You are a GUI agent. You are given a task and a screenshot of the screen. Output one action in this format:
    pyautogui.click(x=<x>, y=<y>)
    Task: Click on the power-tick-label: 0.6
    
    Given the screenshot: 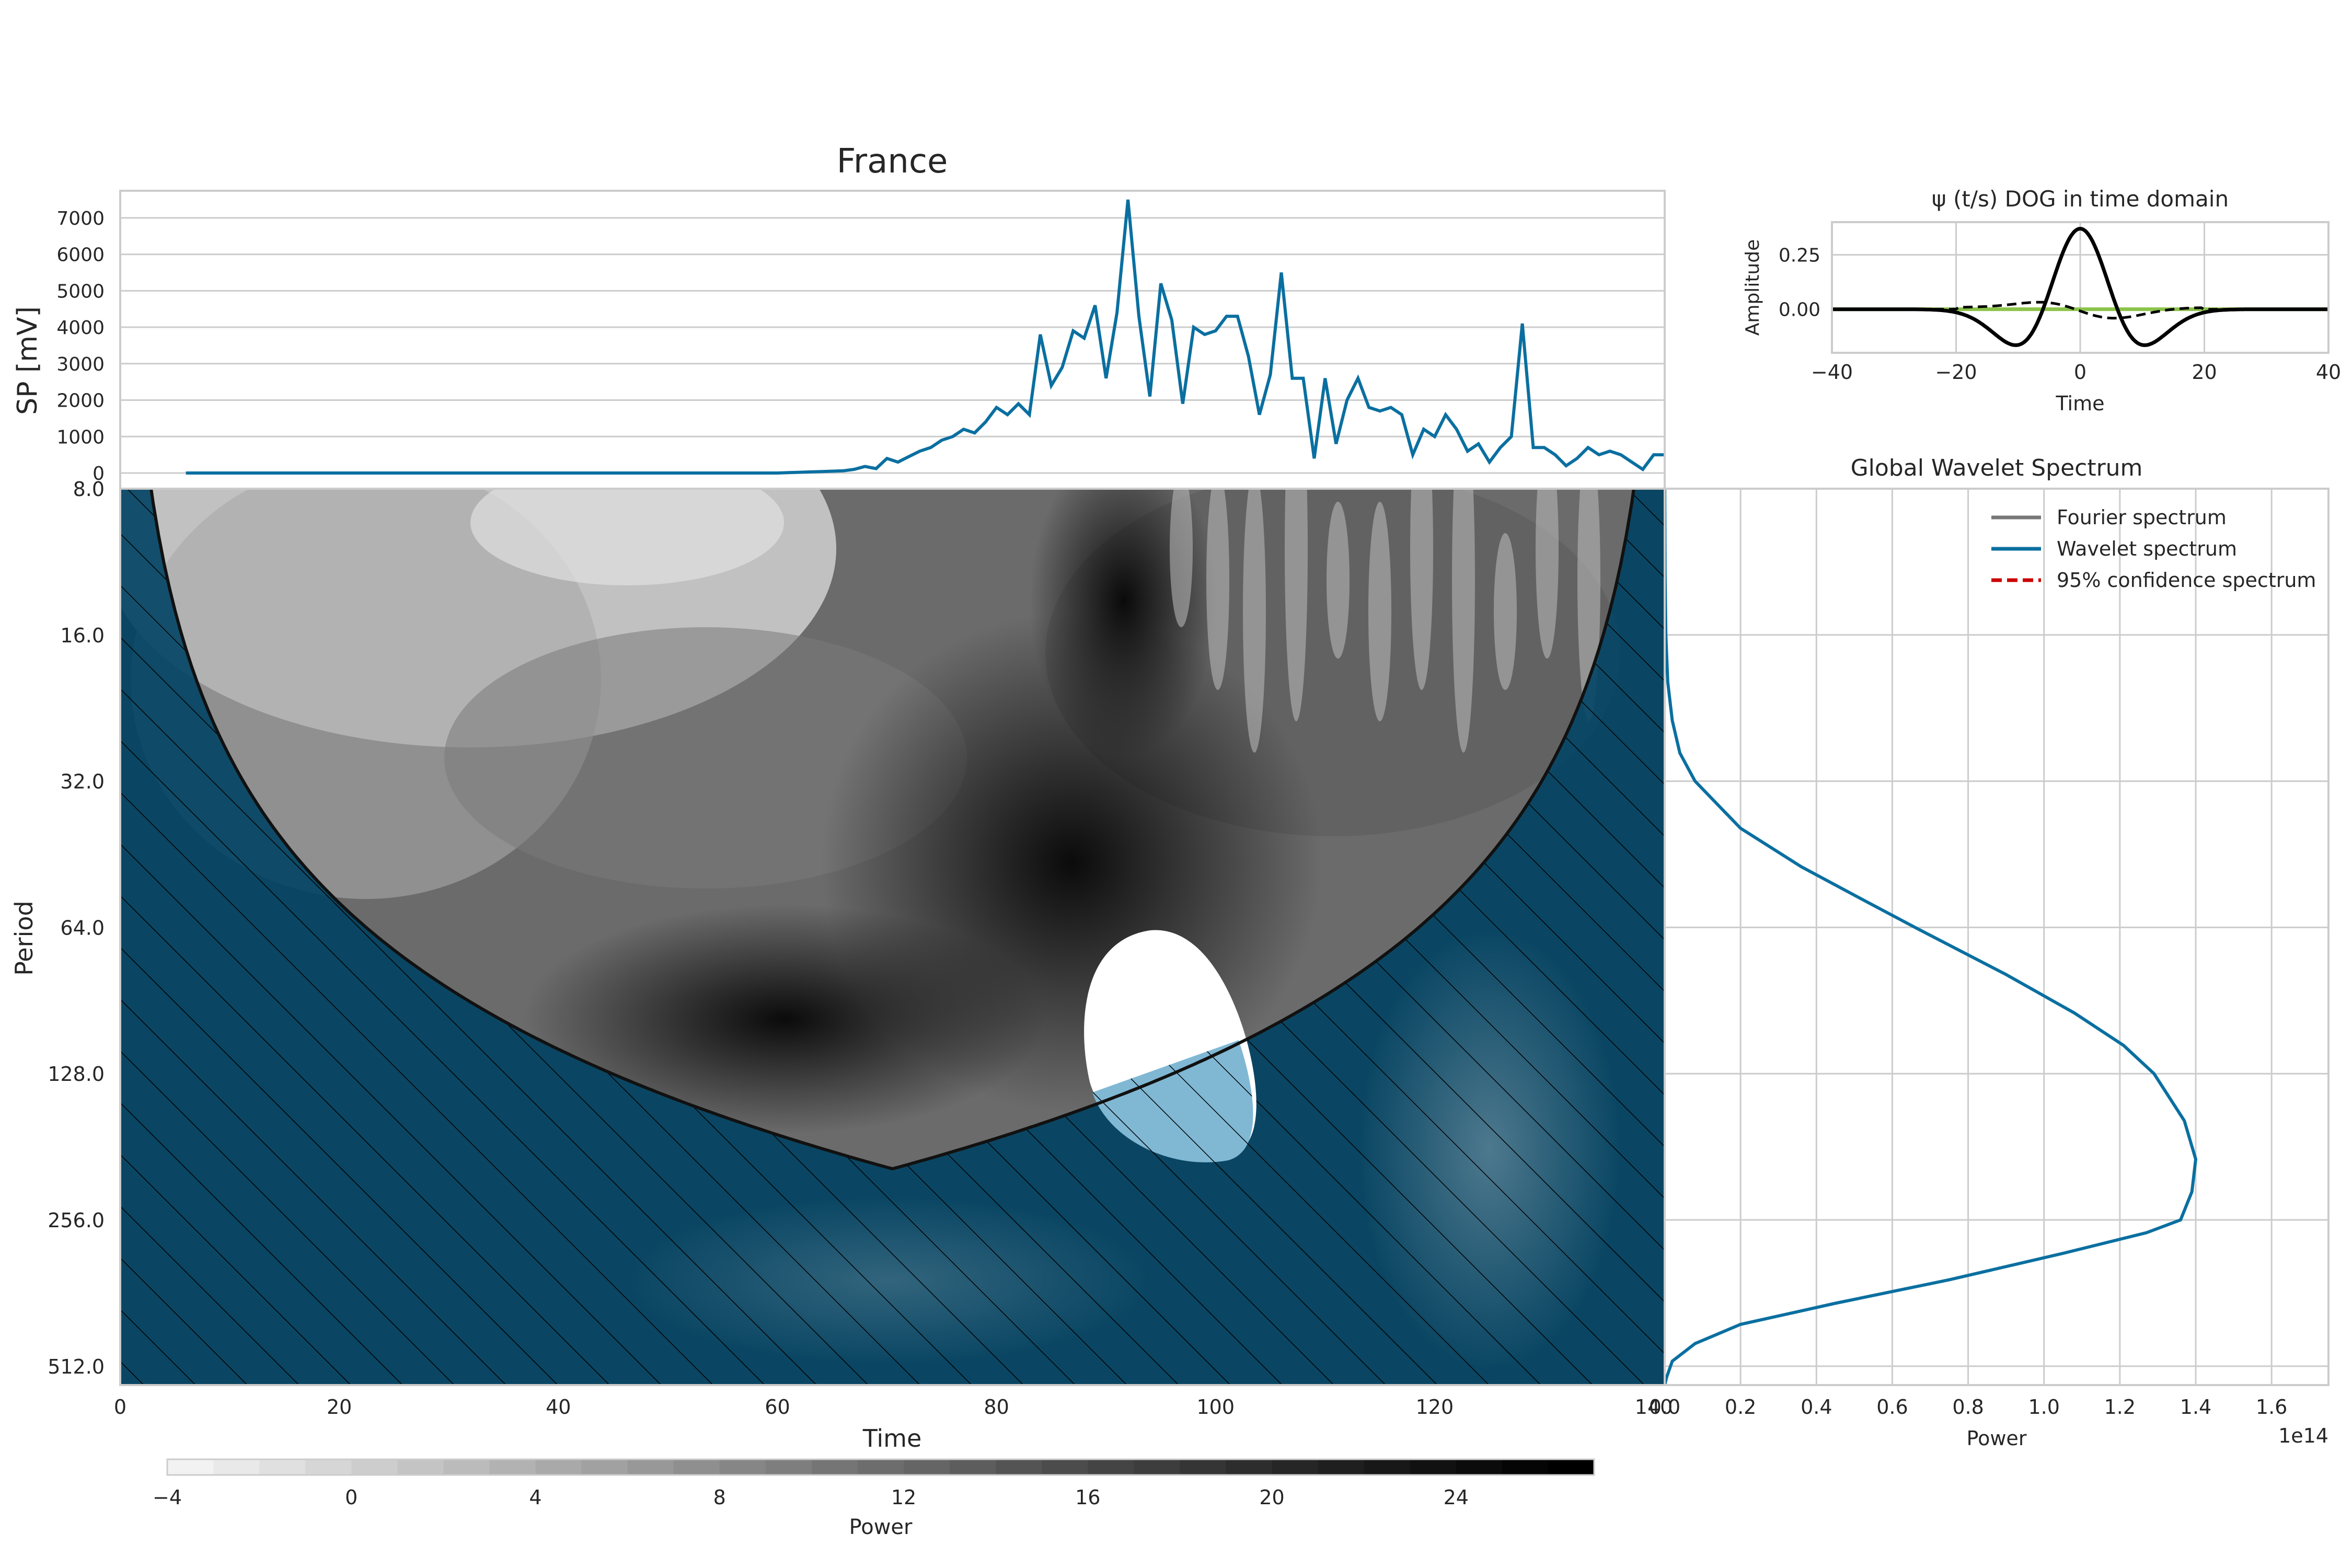 What is the action you would take?
    pyautogui.click(x=1892, y=1407)
    